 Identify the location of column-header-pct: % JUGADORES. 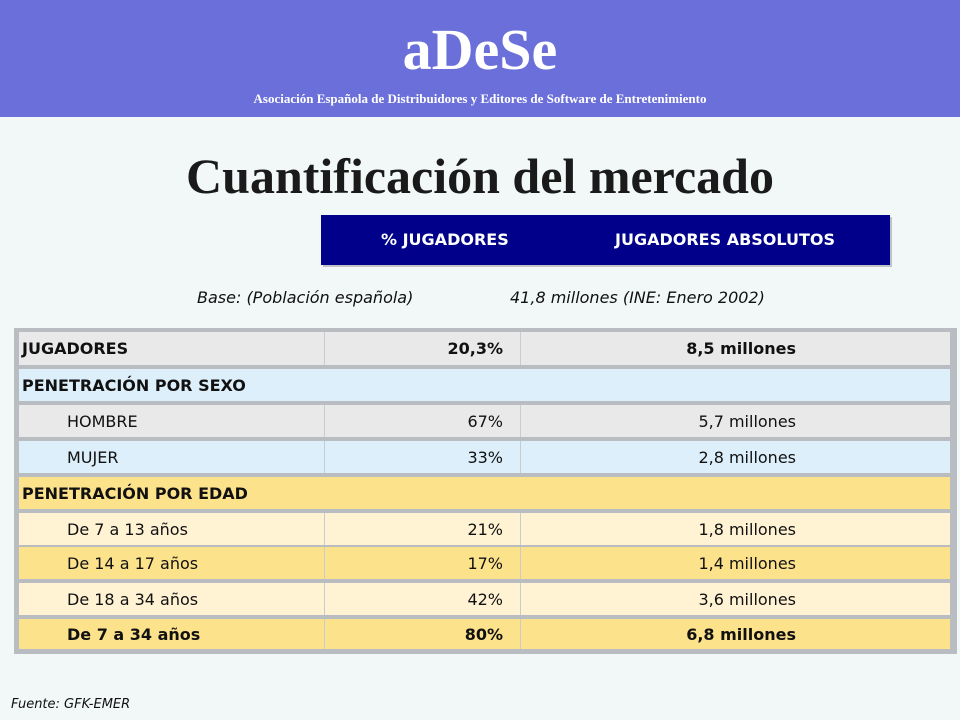
(445, 239).